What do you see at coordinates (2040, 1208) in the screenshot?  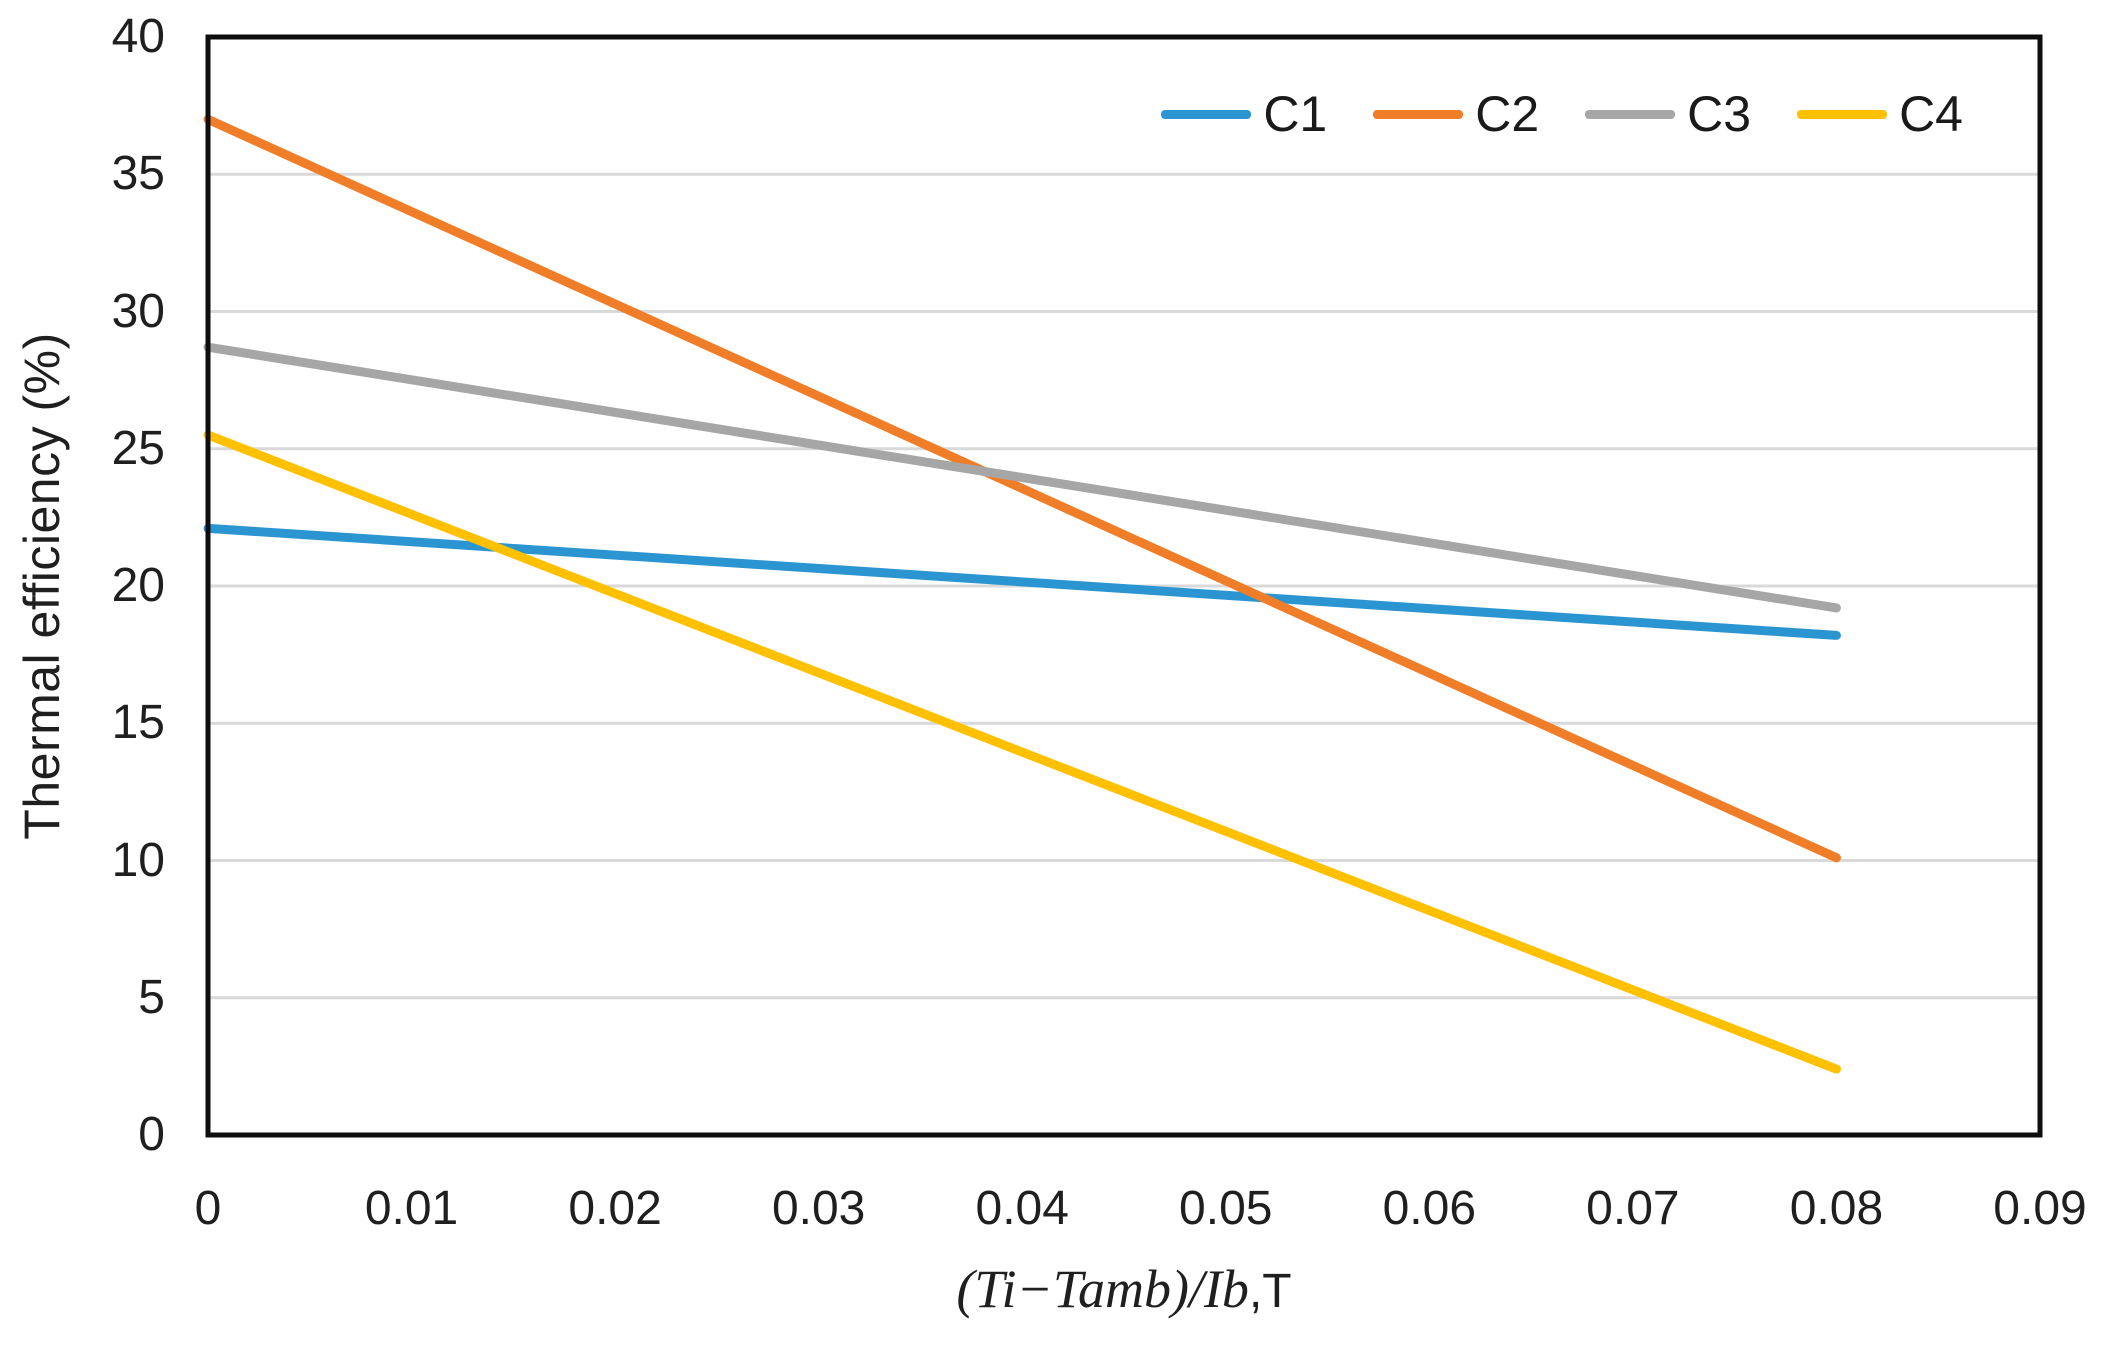 I see `x-tick-label-0.09: 0.09` at bounding box center [2040, 1208].